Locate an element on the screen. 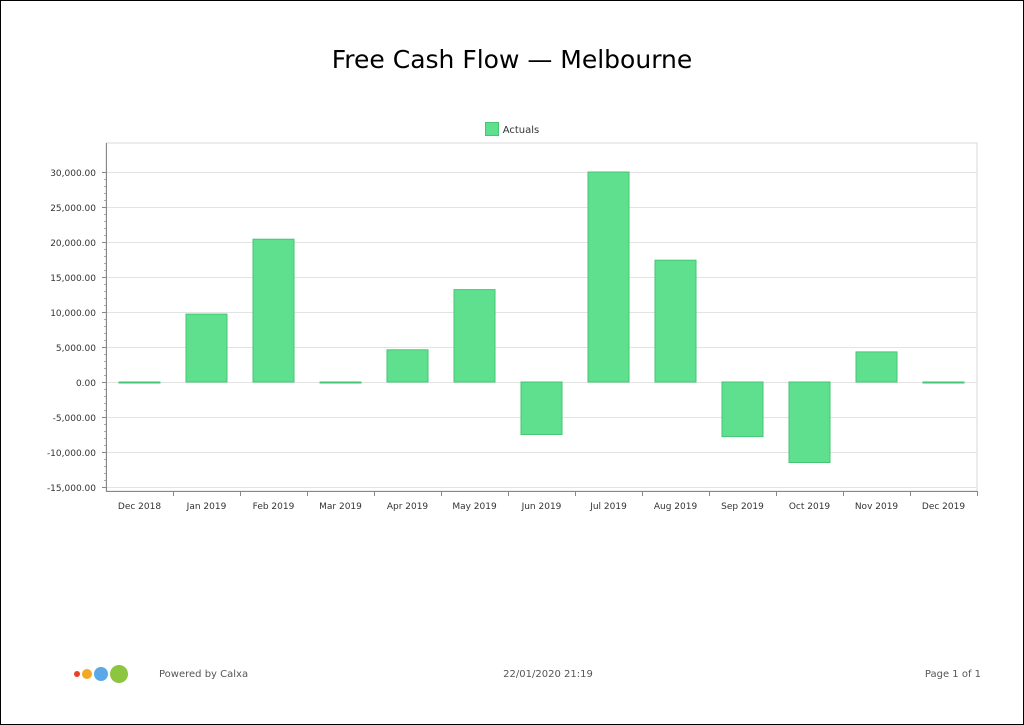 This screenshot has width=1024, height=725. bar-jan-2019 is located at coordinates (206, 348).